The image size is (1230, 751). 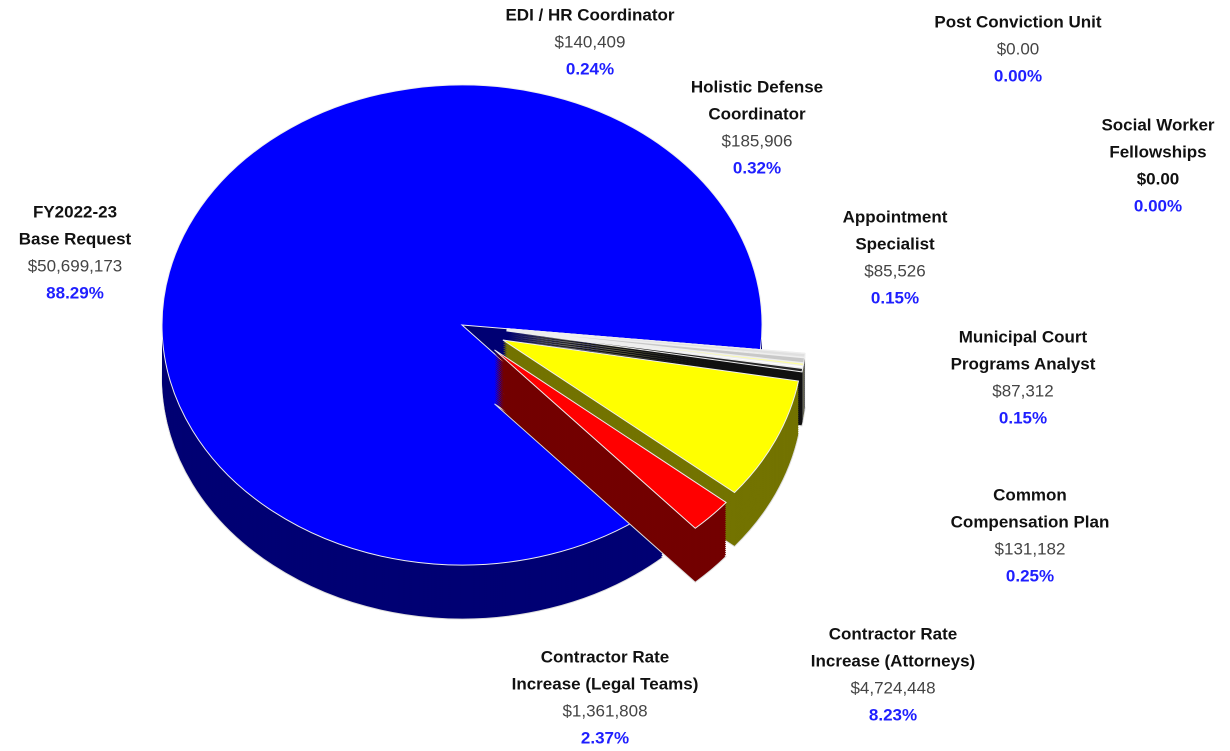 I want to click on label-name: Specialist, so click(x=895, y=243).